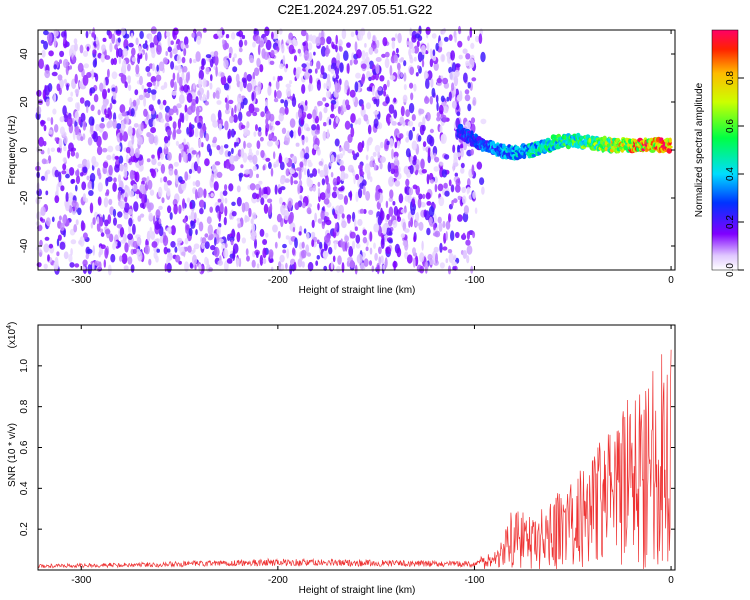  Describe the element at coordinates (12, 150) in the screenshot. I see `heatmap-y-label: Frequency (Hz)` at that location.